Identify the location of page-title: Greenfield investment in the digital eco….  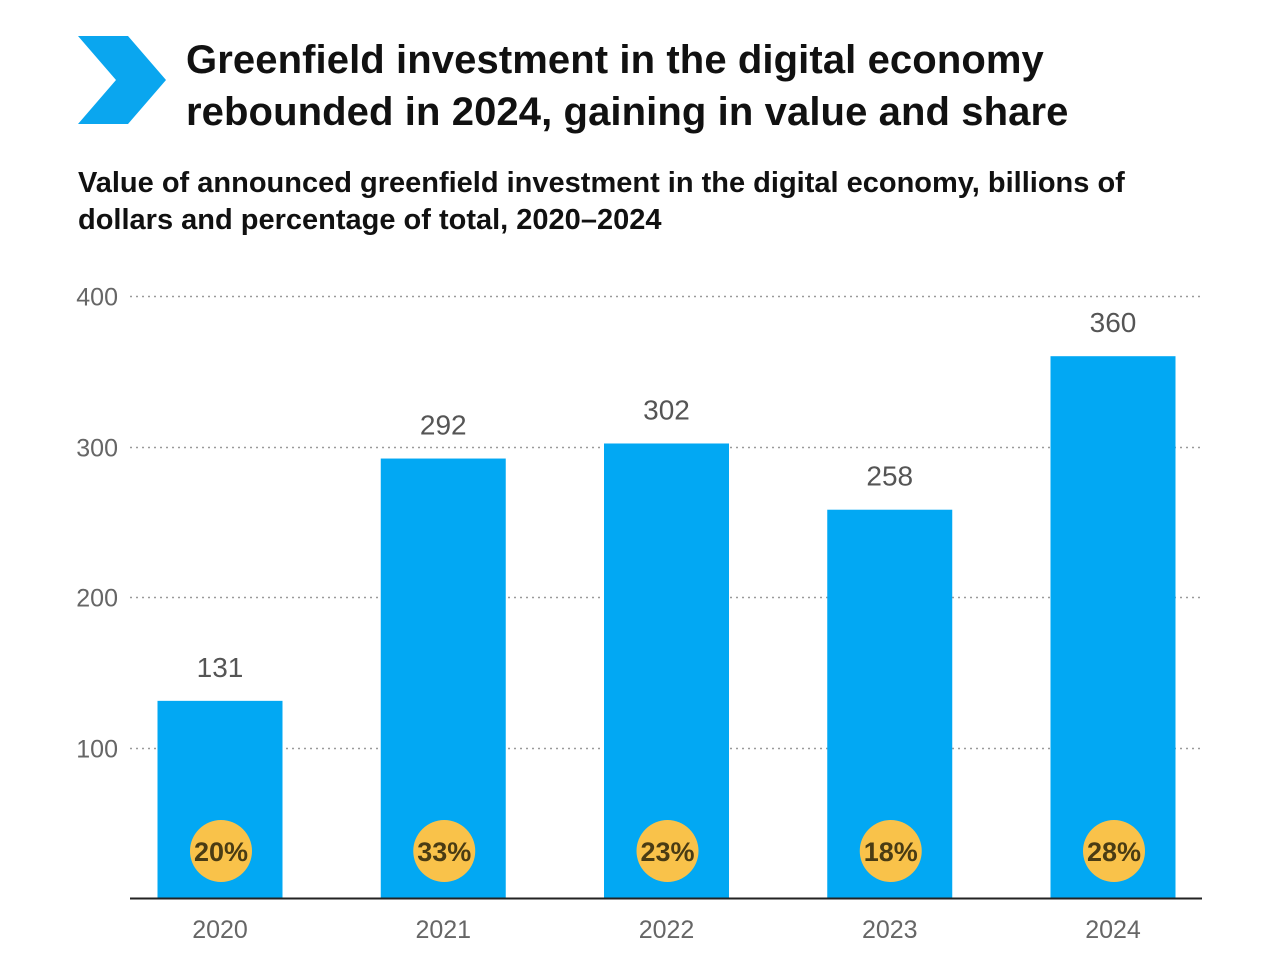
(716, 86).